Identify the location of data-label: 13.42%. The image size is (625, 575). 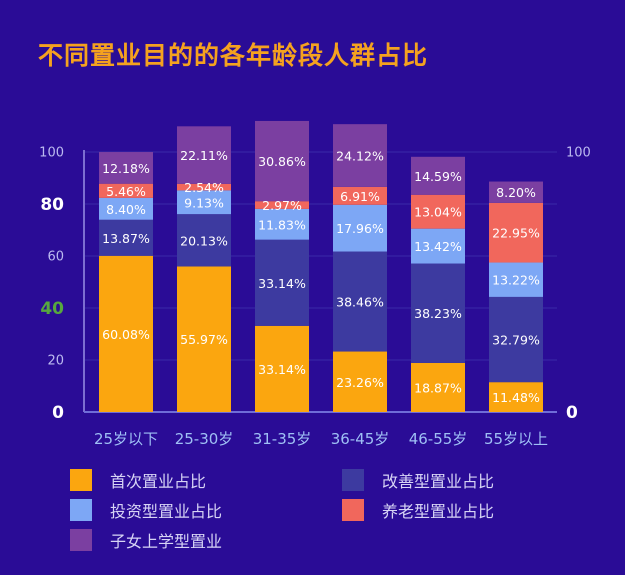
(438, 246).